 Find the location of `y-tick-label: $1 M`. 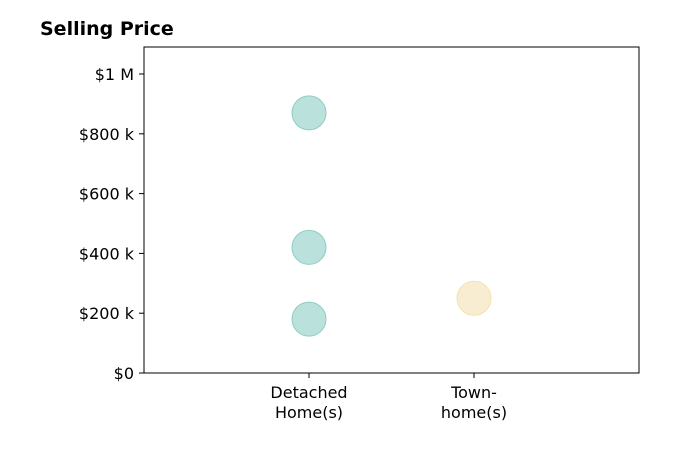

y-tick-label: $1 M is located at coordinates (114, 74).